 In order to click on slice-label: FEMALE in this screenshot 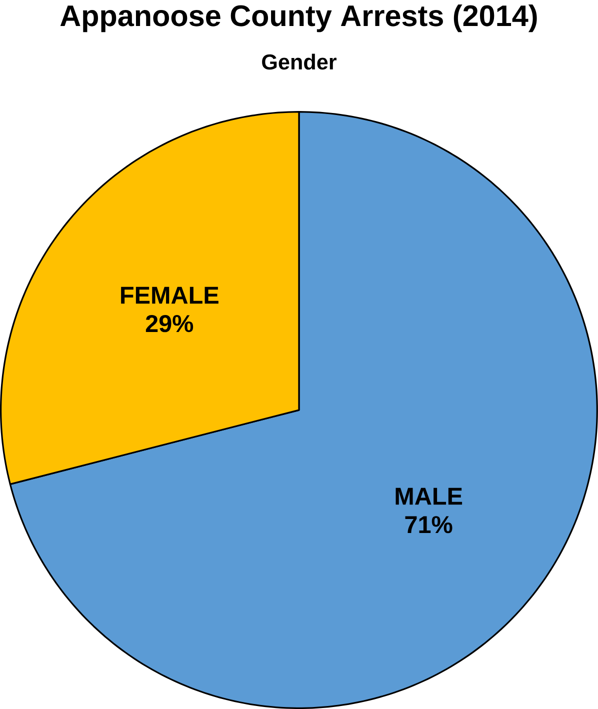, I will do `click(169, 295)`.